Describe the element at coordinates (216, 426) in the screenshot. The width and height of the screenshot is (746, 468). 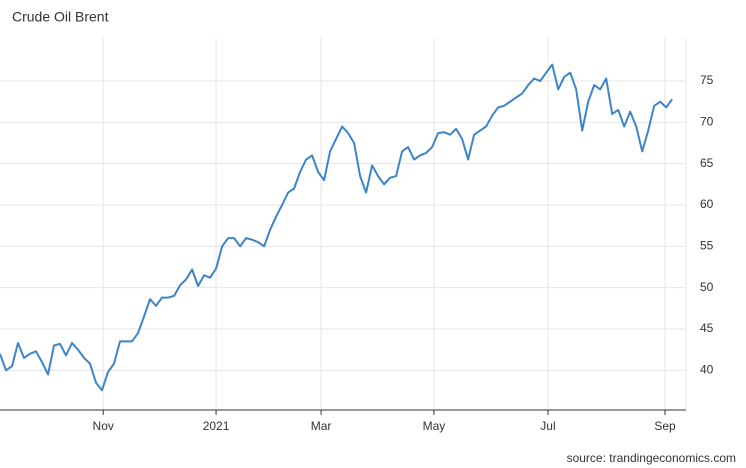
I see `x-tick-label: 2021` at that location.